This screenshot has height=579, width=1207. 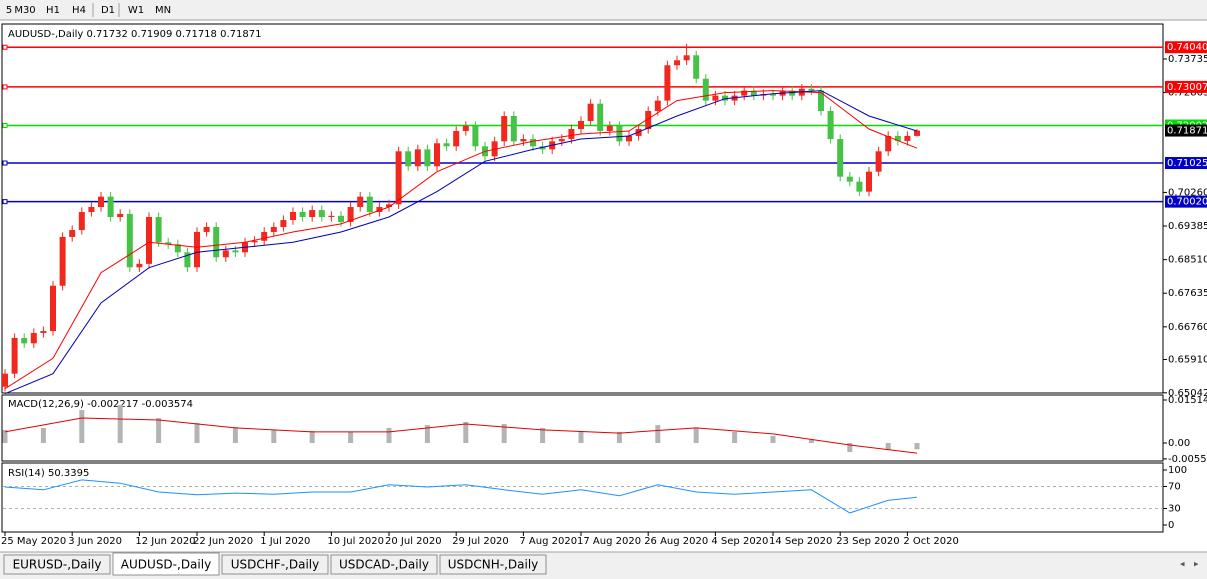 I want to click on symbol-tab: USDCAD-,Daily, so click(x=384, y=564).